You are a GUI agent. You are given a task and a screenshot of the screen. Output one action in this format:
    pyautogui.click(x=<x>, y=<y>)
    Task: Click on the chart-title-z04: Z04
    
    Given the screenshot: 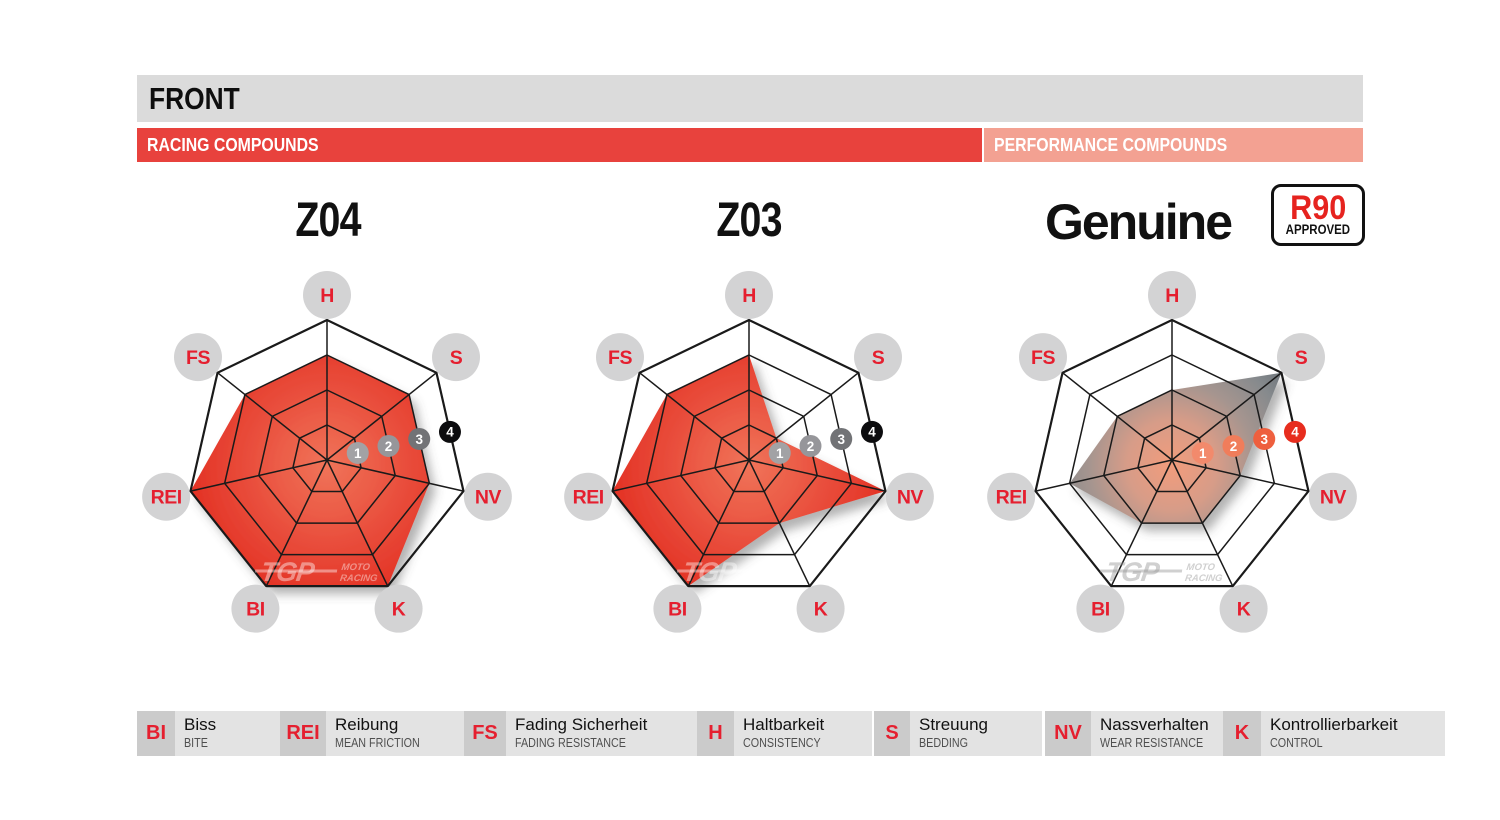 What is the action you would take?
    pyautogui.click(x=328, y=220)
    